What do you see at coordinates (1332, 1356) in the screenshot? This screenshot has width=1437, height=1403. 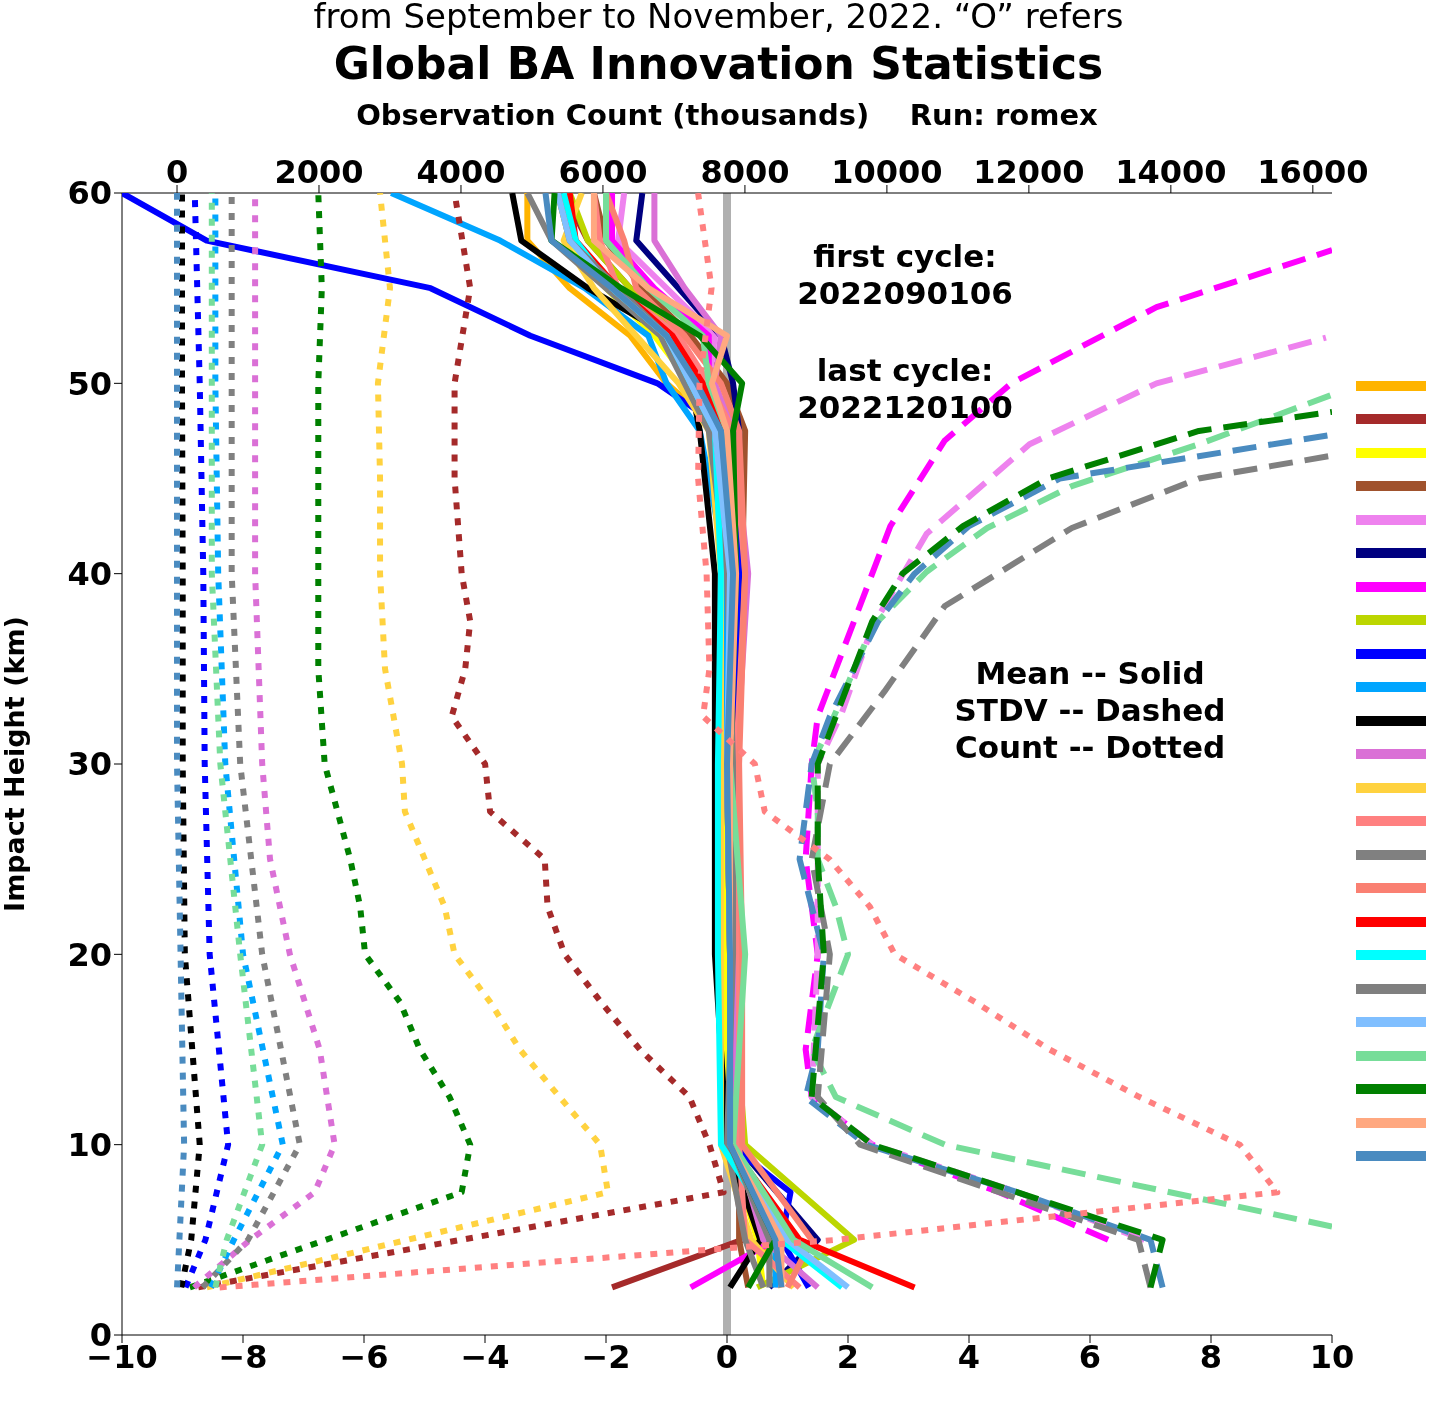 I see `x-tick-label: 10` at bounding box center [1332, 1356].